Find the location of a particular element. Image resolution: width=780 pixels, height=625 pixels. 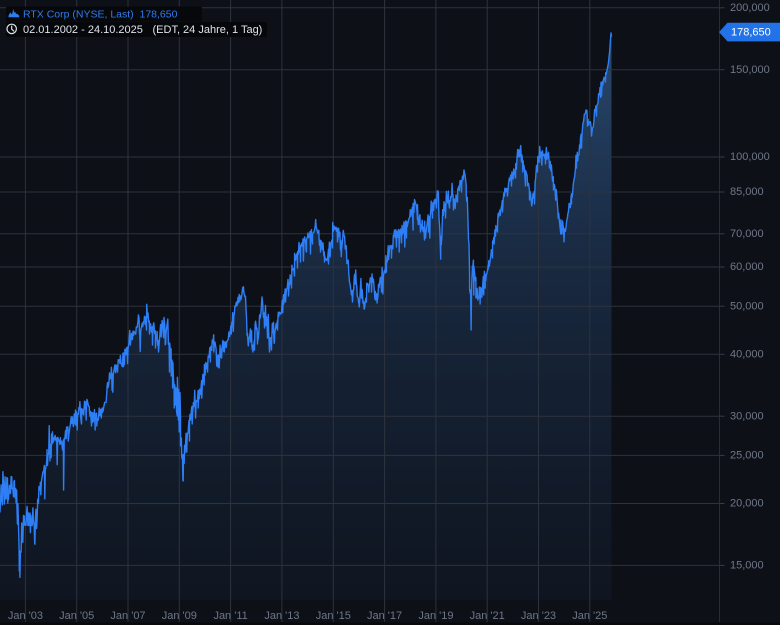

svg-text: 50,000 is located at coordinates (747, 306).